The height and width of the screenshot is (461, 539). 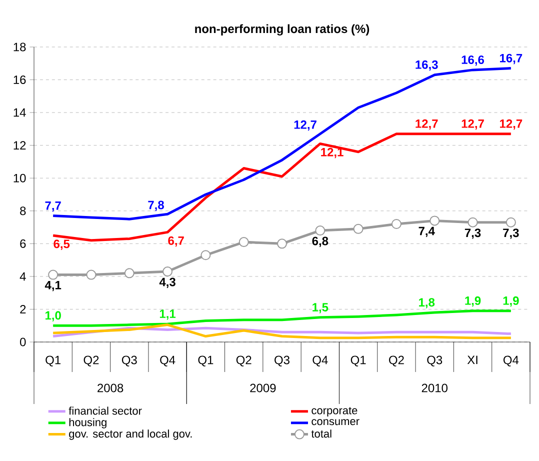 I want to click on y-tick-label: 2, so click(x=23, y=309).